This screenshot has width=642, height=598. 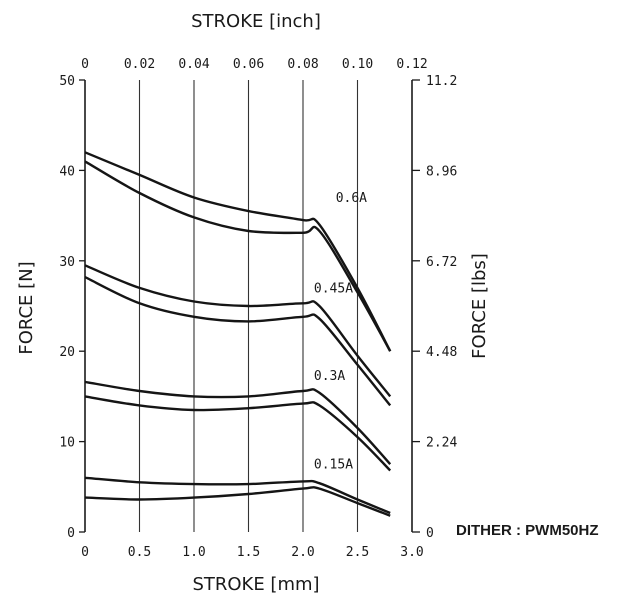 I want to click on bottom-tick-label: 1.0, so click(x=193, y=552).